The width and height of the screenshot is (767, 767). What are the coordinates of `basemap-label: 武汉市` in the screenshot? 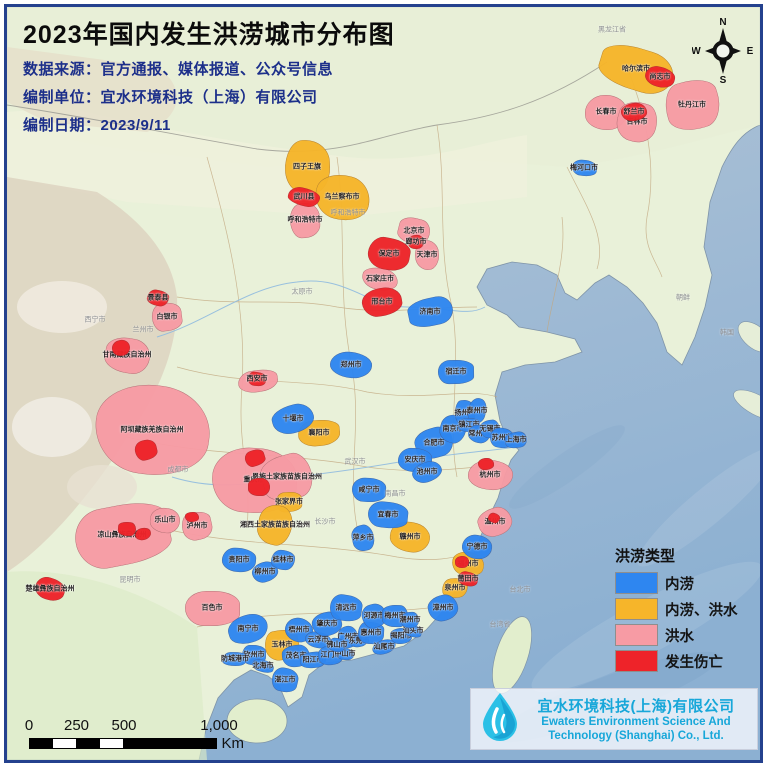 It's located at (355, 462).